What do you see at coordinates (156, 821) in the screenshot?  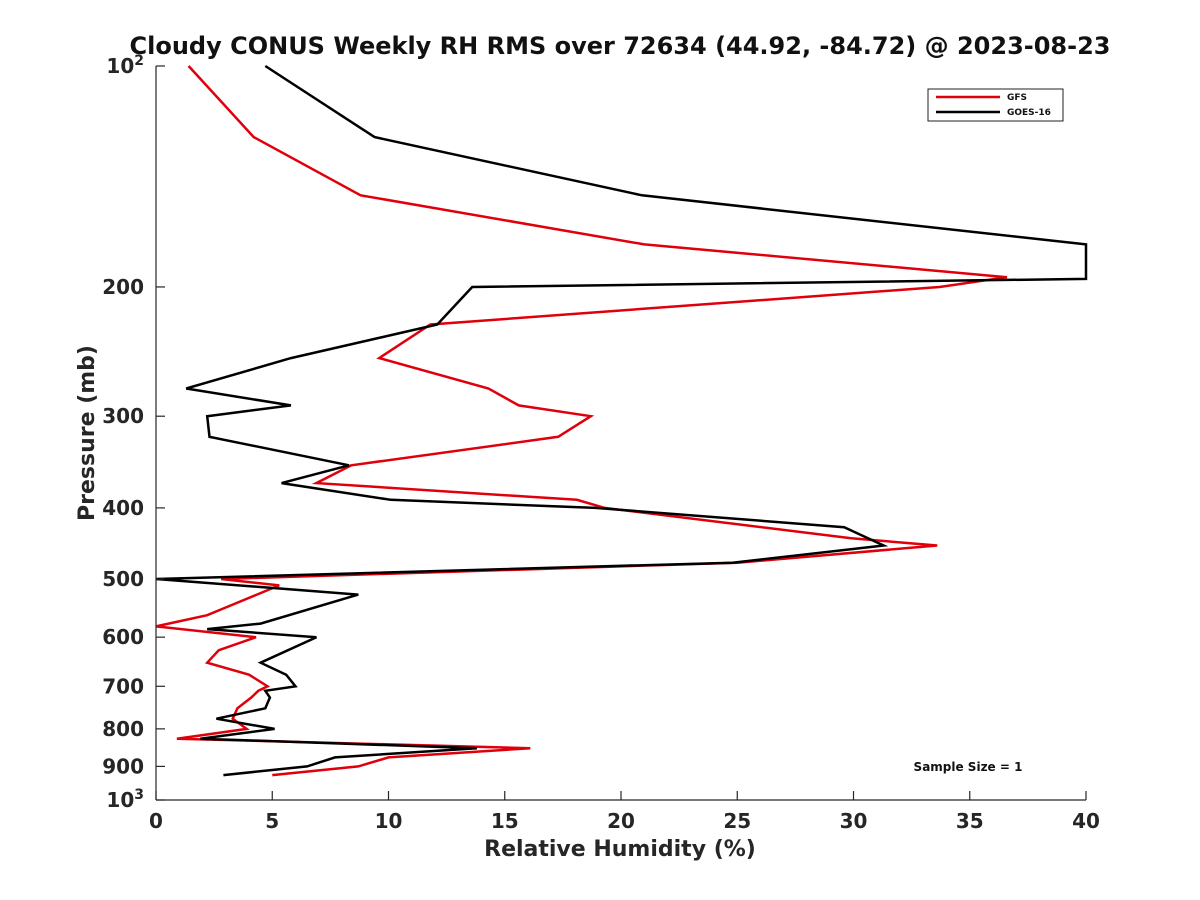 I see `x-tick-label: 0` at bounding box center [156, 821].